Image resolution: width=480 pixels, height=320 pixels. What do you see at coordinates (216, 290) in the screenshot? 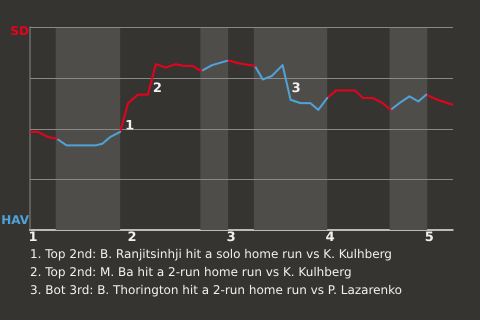
I see `text: 3. Bot 3rd: B. Thorington hit a 2-run home run vs P. Lazarenko` at bounding box center [216, 290].